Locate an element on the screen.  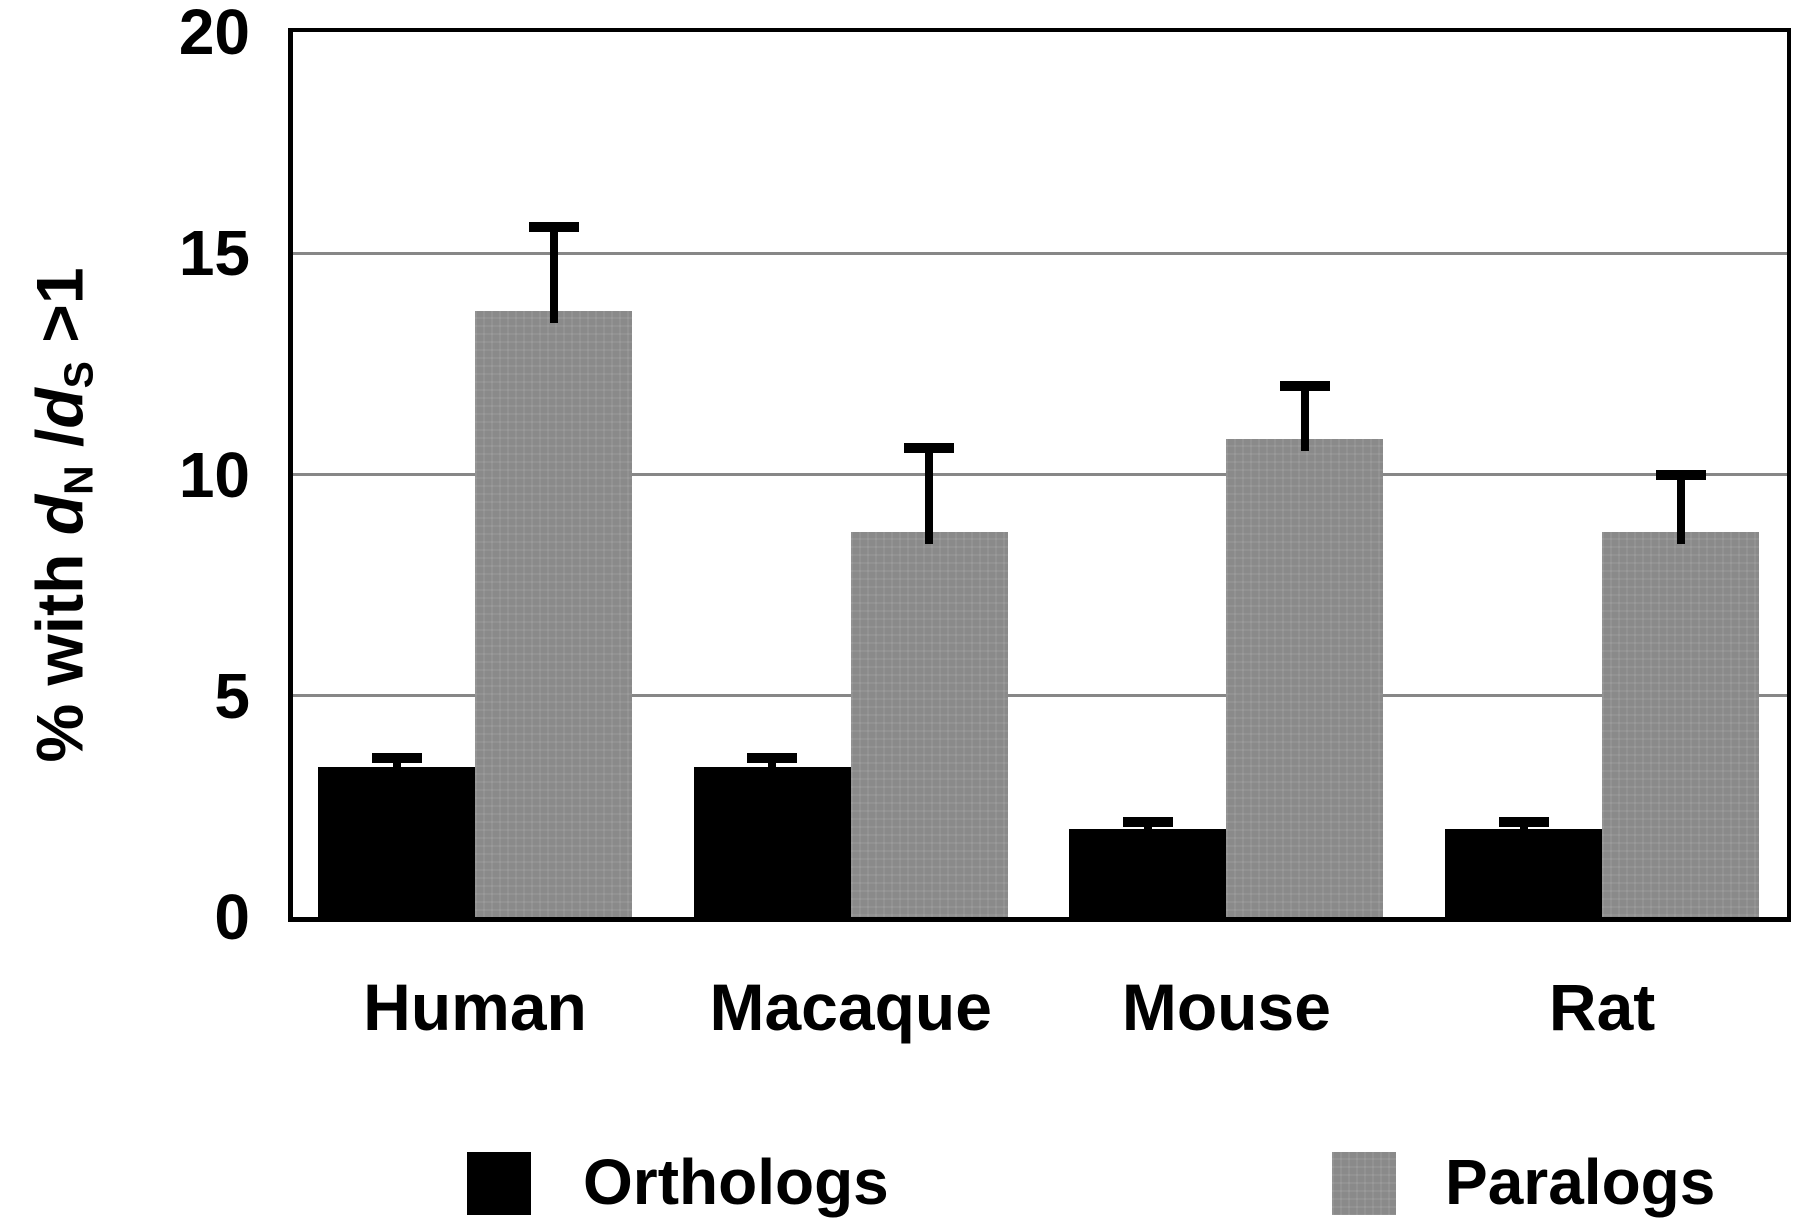
error-bar-stem-orthologs-mouse is located at coordinates (1147, 831).